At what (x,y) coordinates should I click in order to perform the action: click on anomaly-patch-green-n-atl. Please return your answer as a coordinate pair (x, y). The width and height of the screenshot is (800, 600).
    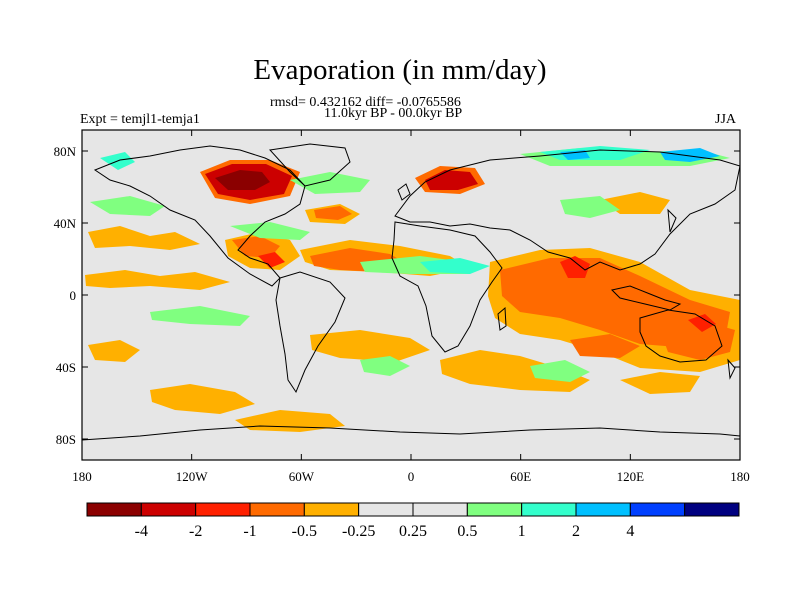
    Looking at the image, I should click on (330, 183).